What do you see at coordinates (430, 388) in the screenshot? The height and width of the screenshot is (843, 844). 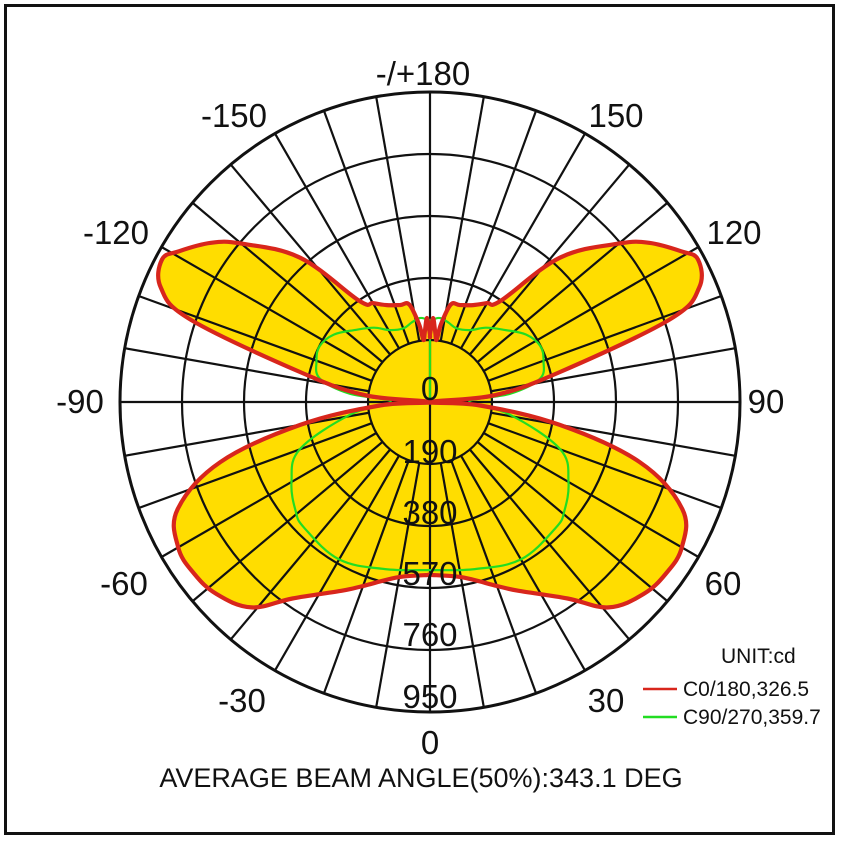 I see `radial-tick-label: 0` at bounding box center [430, 388].